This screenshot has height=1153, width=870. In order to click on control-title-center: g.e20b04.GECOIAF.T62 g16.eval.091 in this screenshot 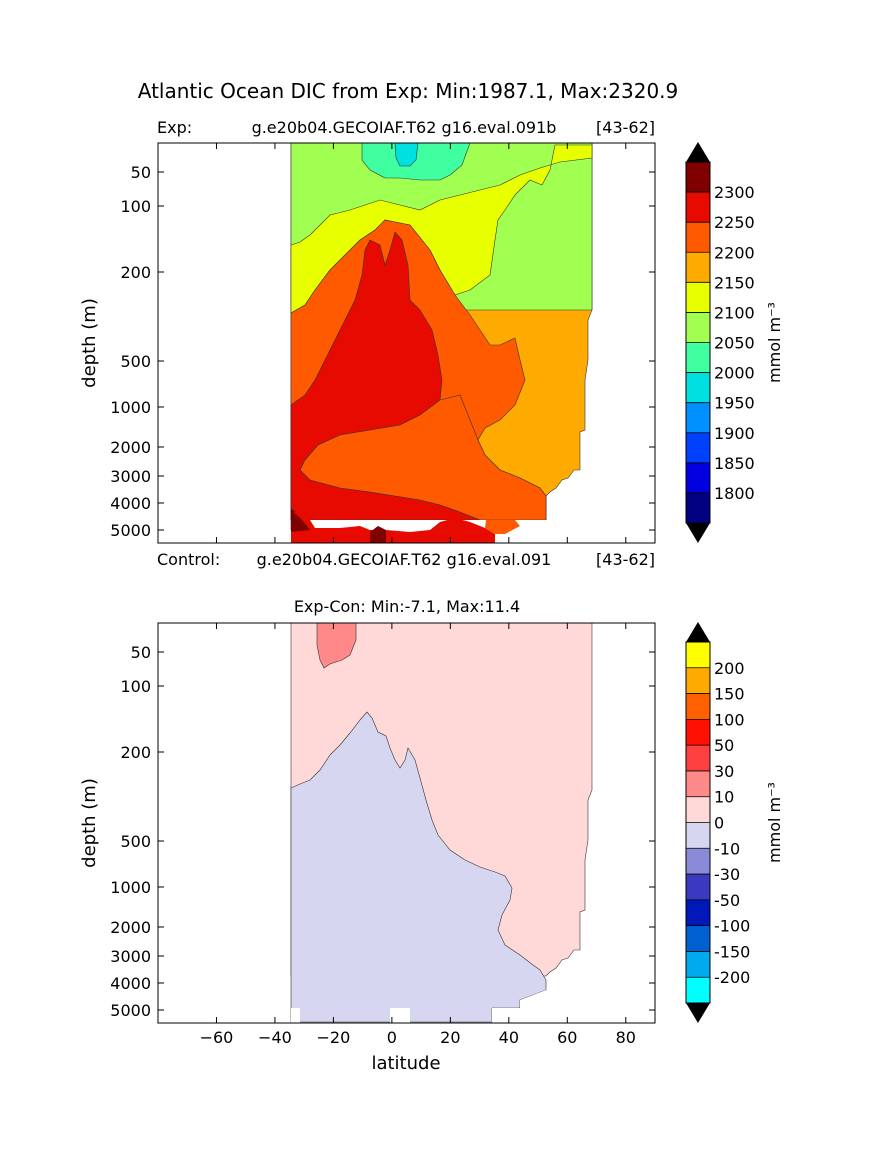, I will do `click(404, 559)`.